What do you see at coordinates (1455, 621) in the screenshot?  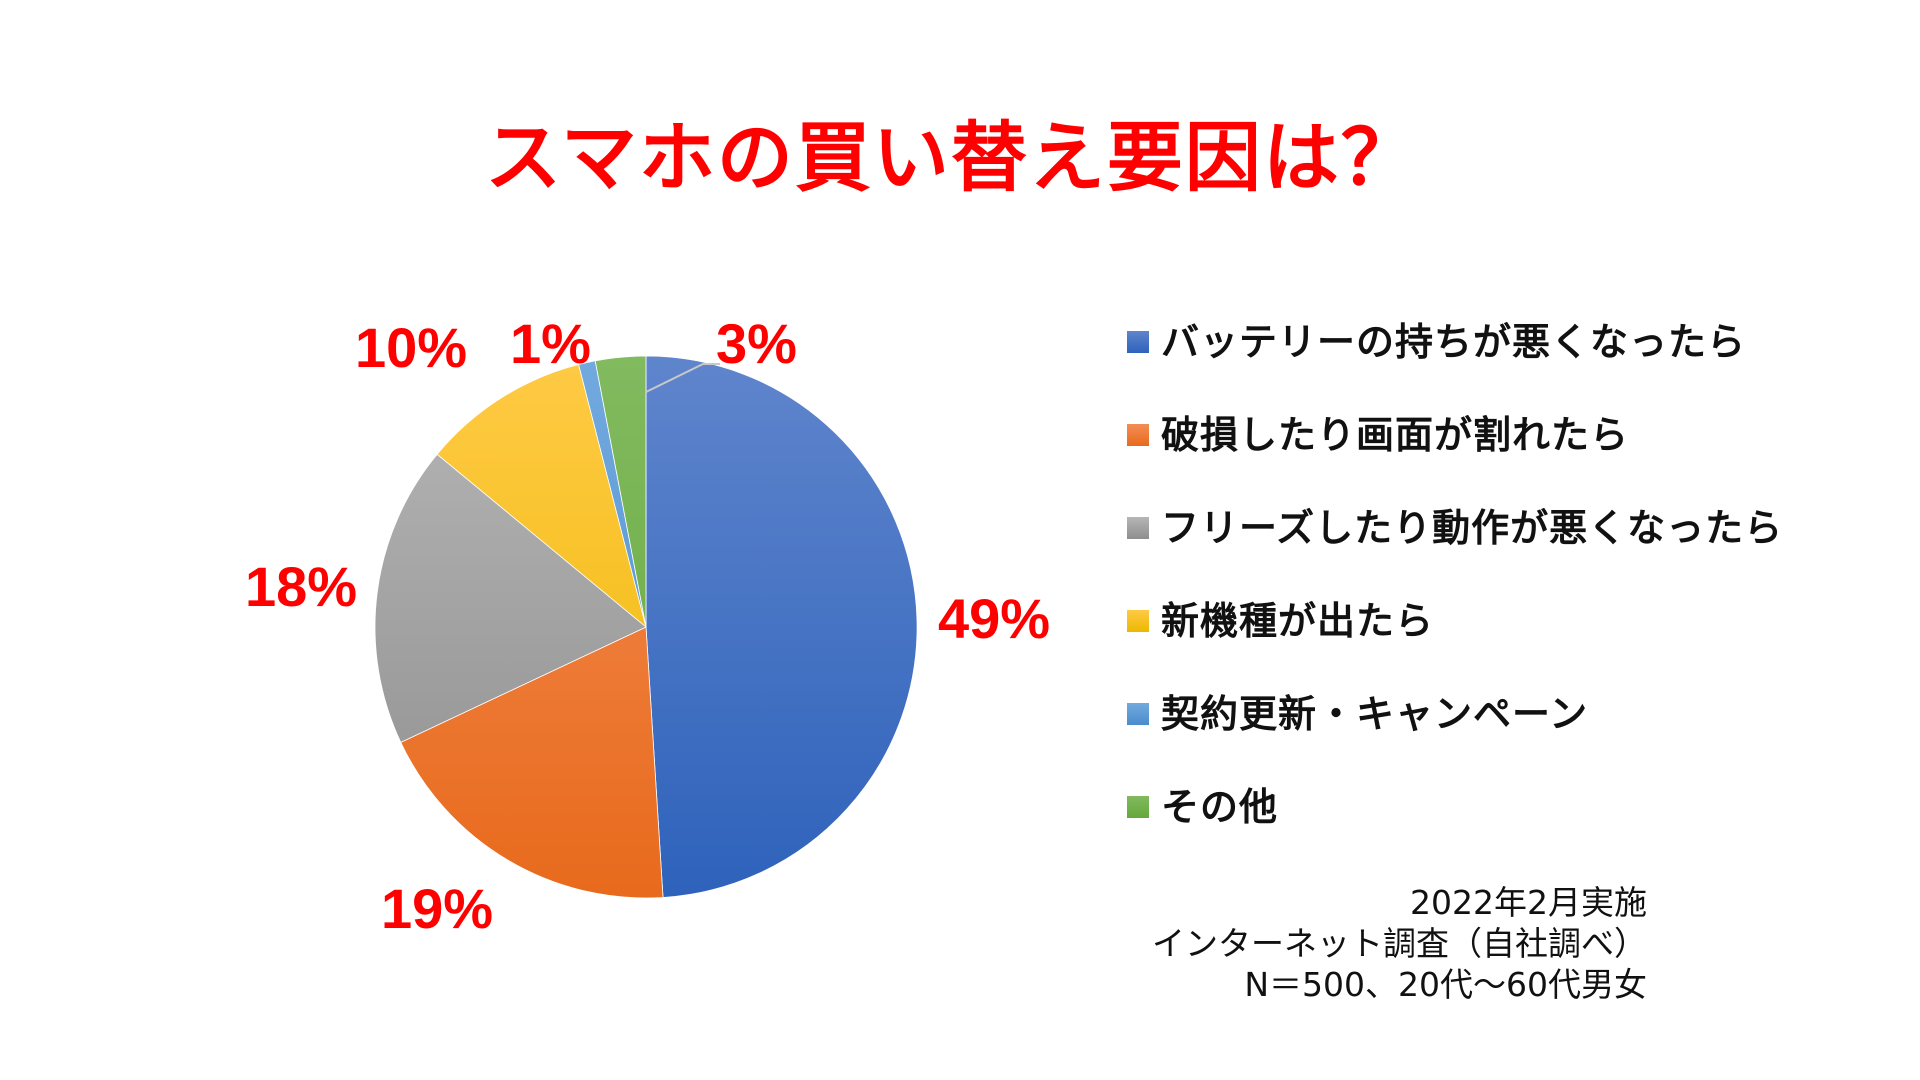 I see `legend-item-new-model: 新機種が出たら` at bounding box center [1455, 621].